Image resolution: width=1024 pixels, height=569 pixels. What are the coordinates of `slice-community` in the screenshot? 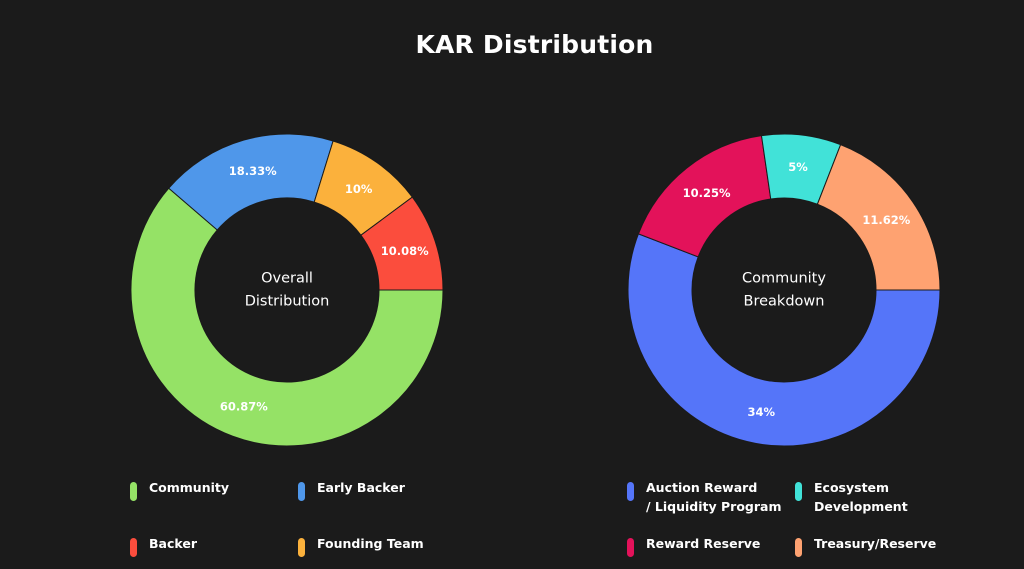 It's located at (287, 317).